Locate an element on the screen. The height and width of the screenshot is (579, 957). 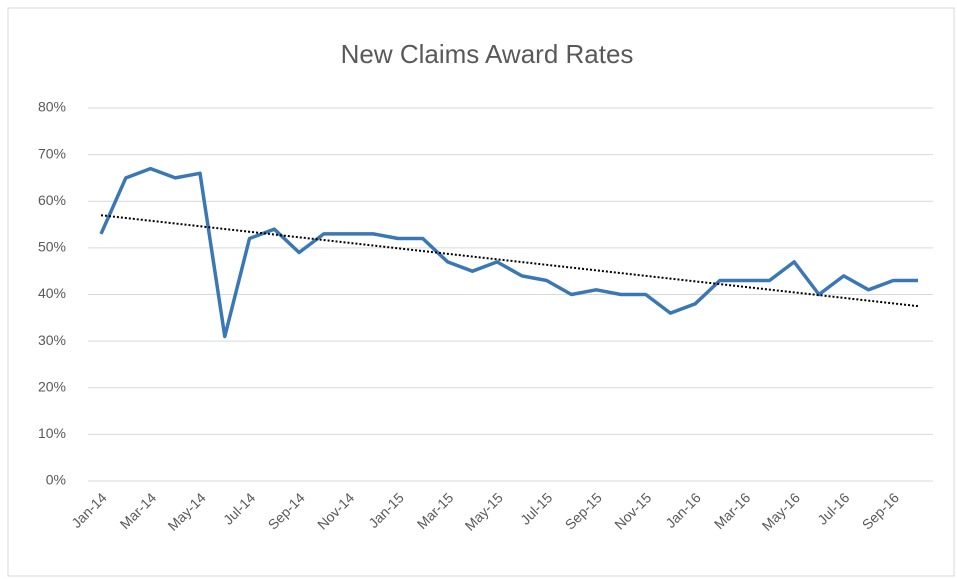
trendline is located at coordinates (509, 261).